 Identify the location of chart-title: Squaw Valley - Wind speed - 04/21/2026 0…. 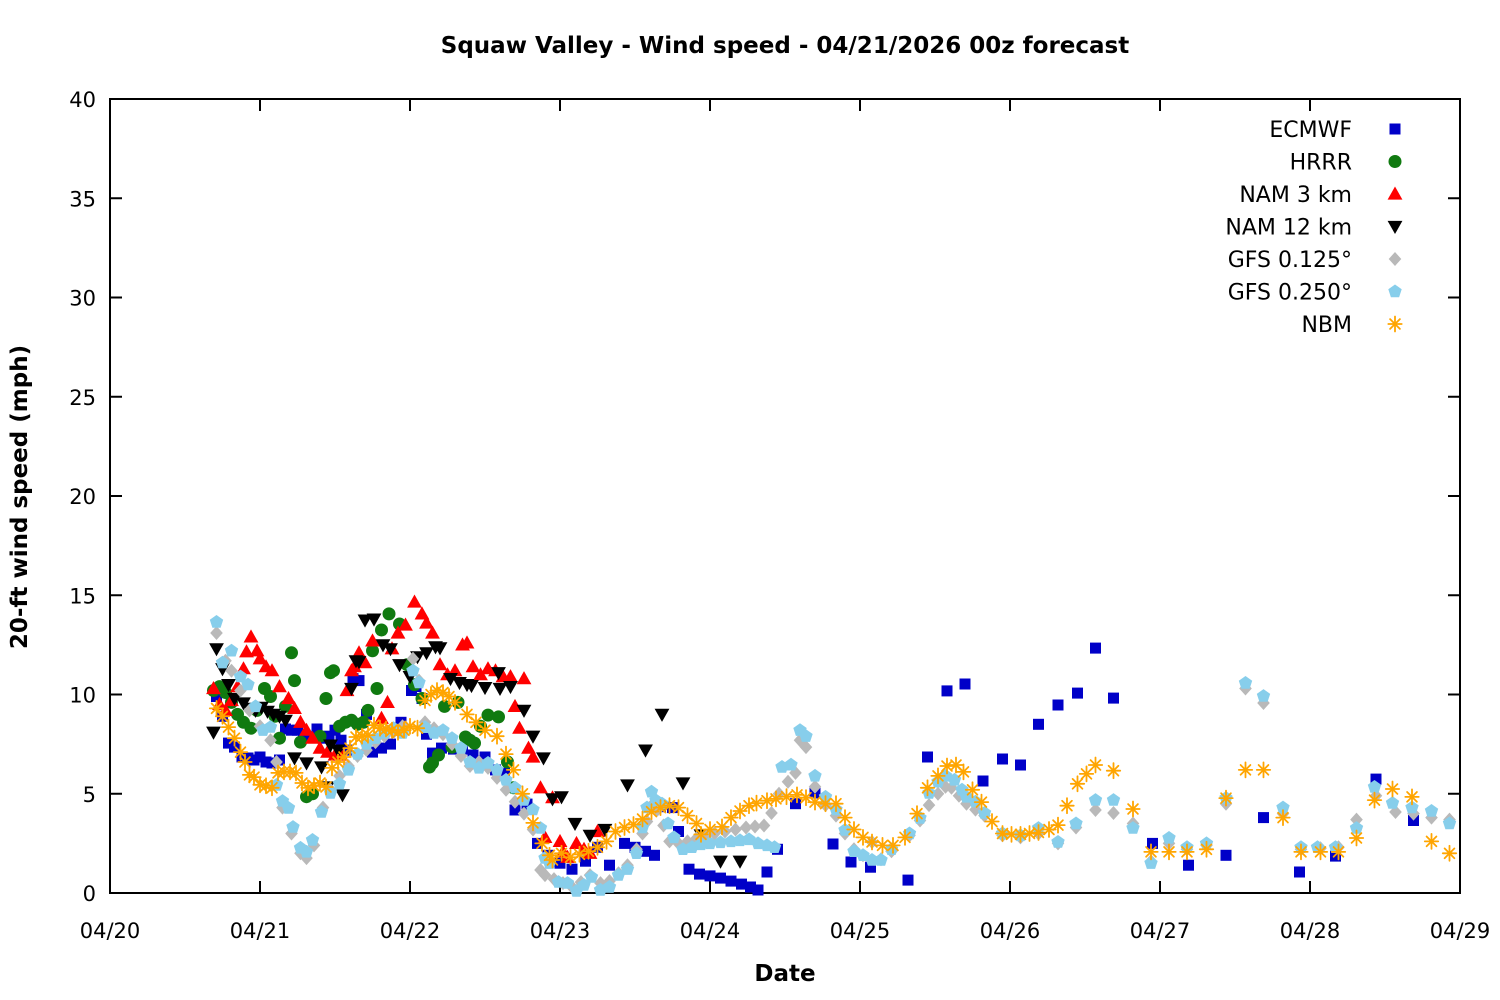
(785, 46).